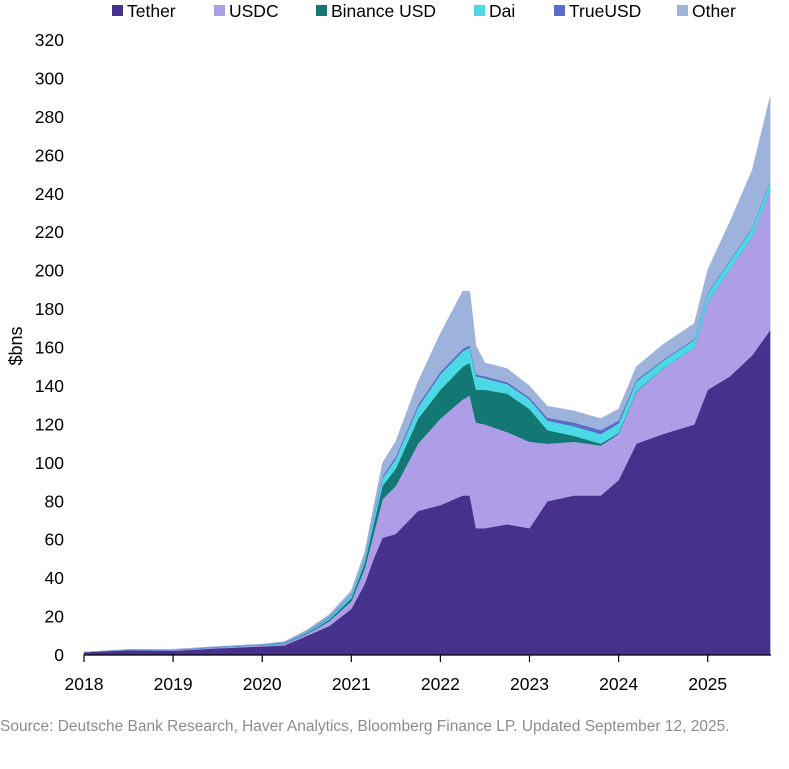 Image resolution: width=789 pixels, height=769 pixels. I want to click on y-tick-label: 80, so click(55, 501).